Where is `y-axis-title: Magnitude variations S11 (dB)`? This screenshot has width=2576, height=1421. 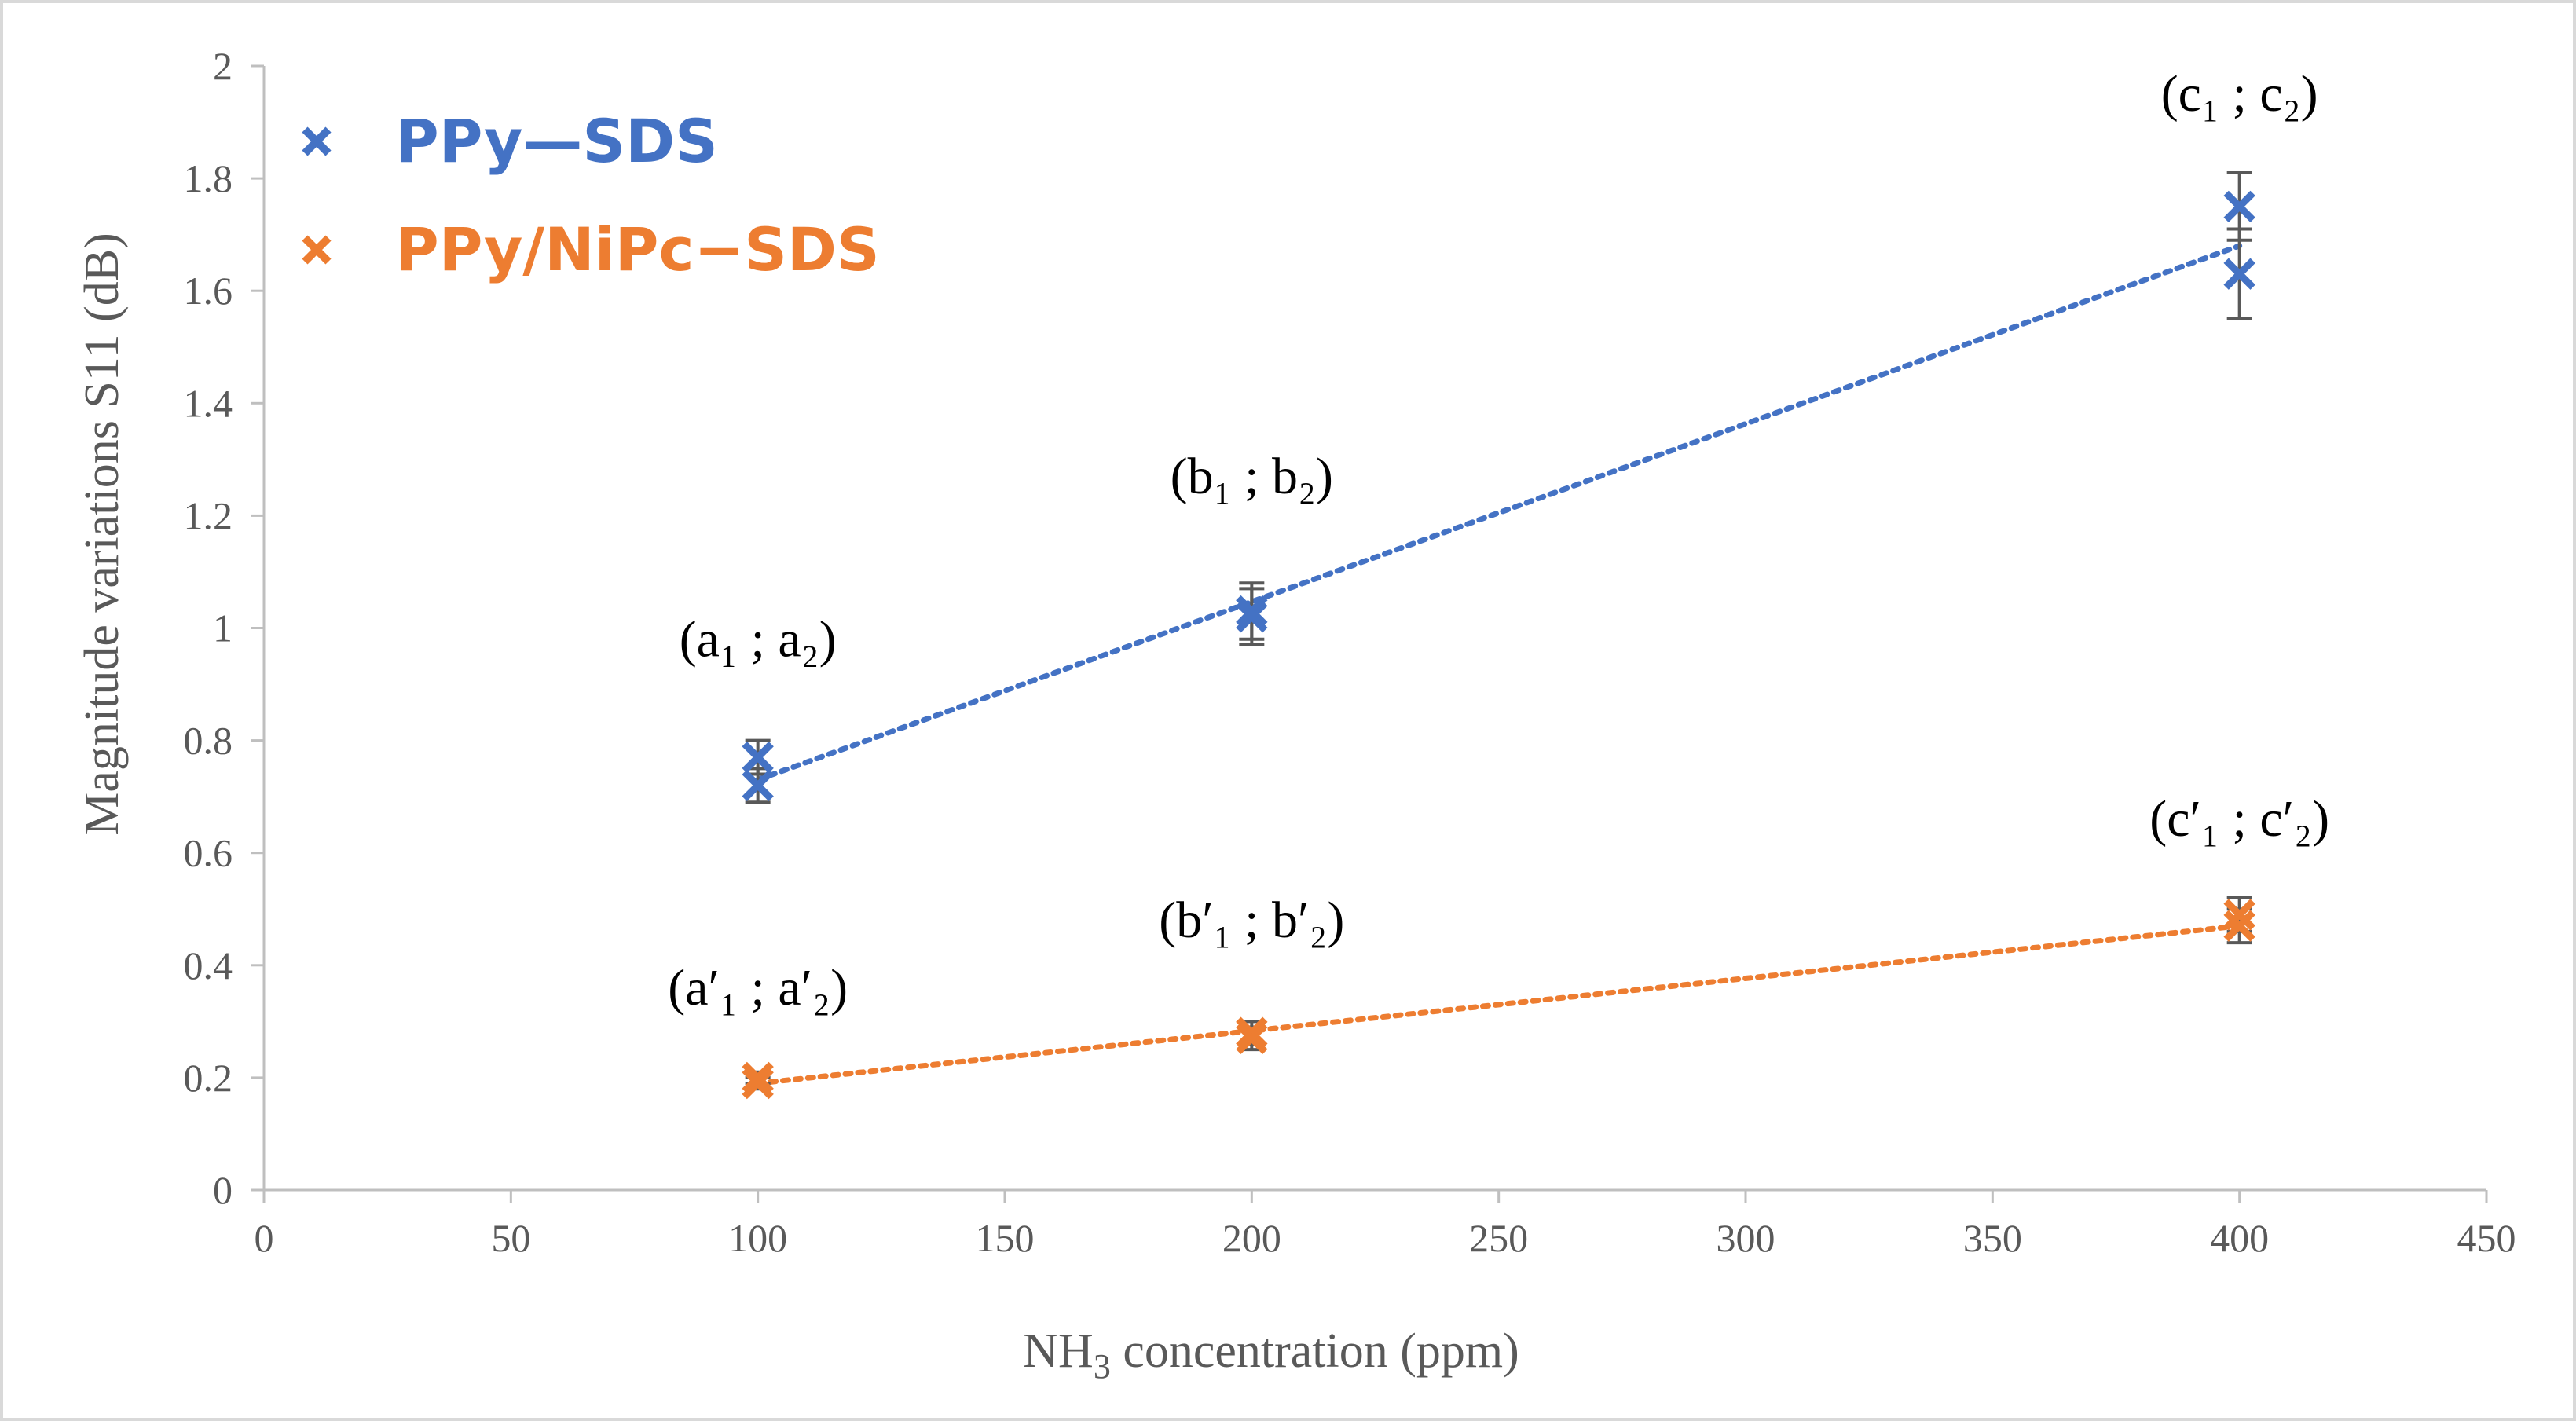 y-axis-title: Magnitude variations S11 (dB) is located at coordinates (102, 534).